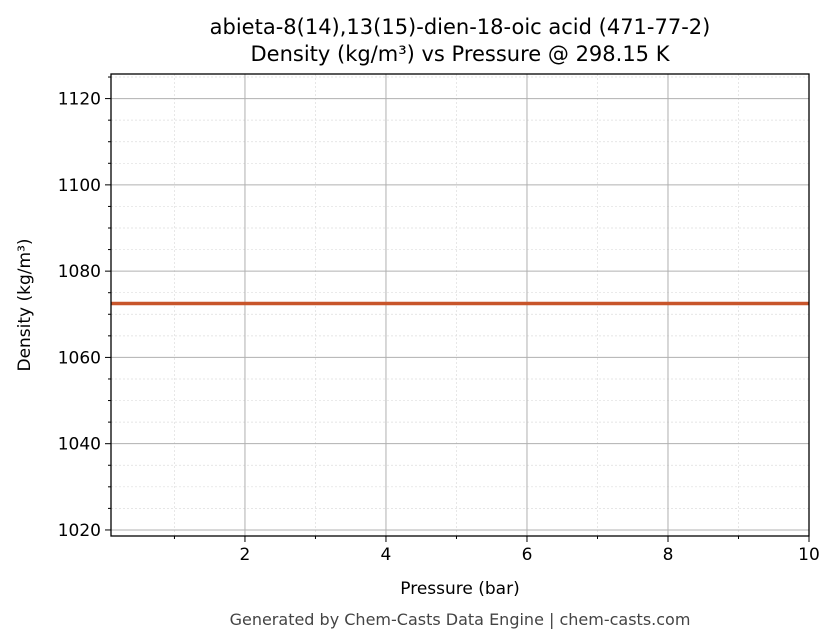 This screenshot has height=644, width=836. I want to click on y-tick-label: 1100, so click(79, 186).